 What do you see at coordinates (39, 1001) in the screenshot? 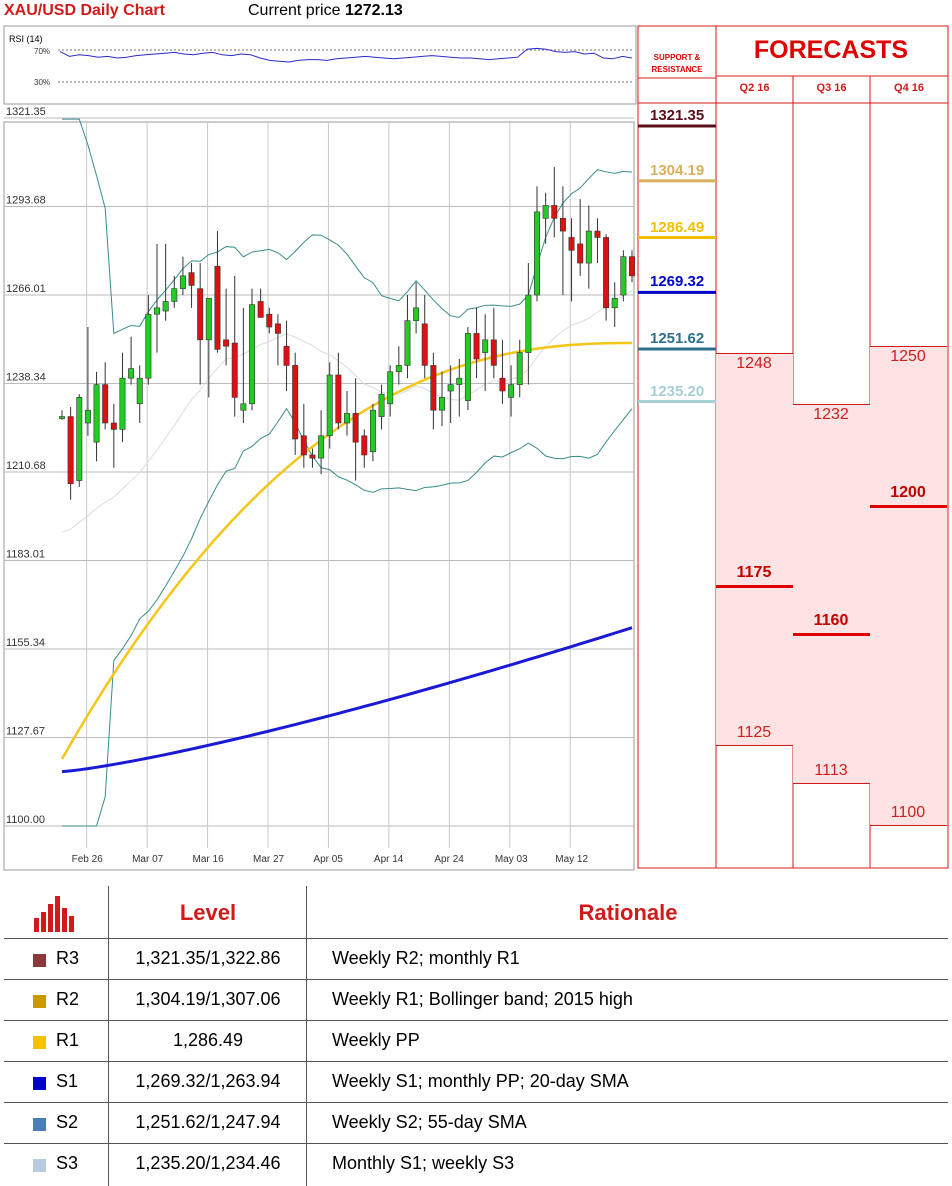
I see `level-swatch-r2` at bounding box center [39, 1001].